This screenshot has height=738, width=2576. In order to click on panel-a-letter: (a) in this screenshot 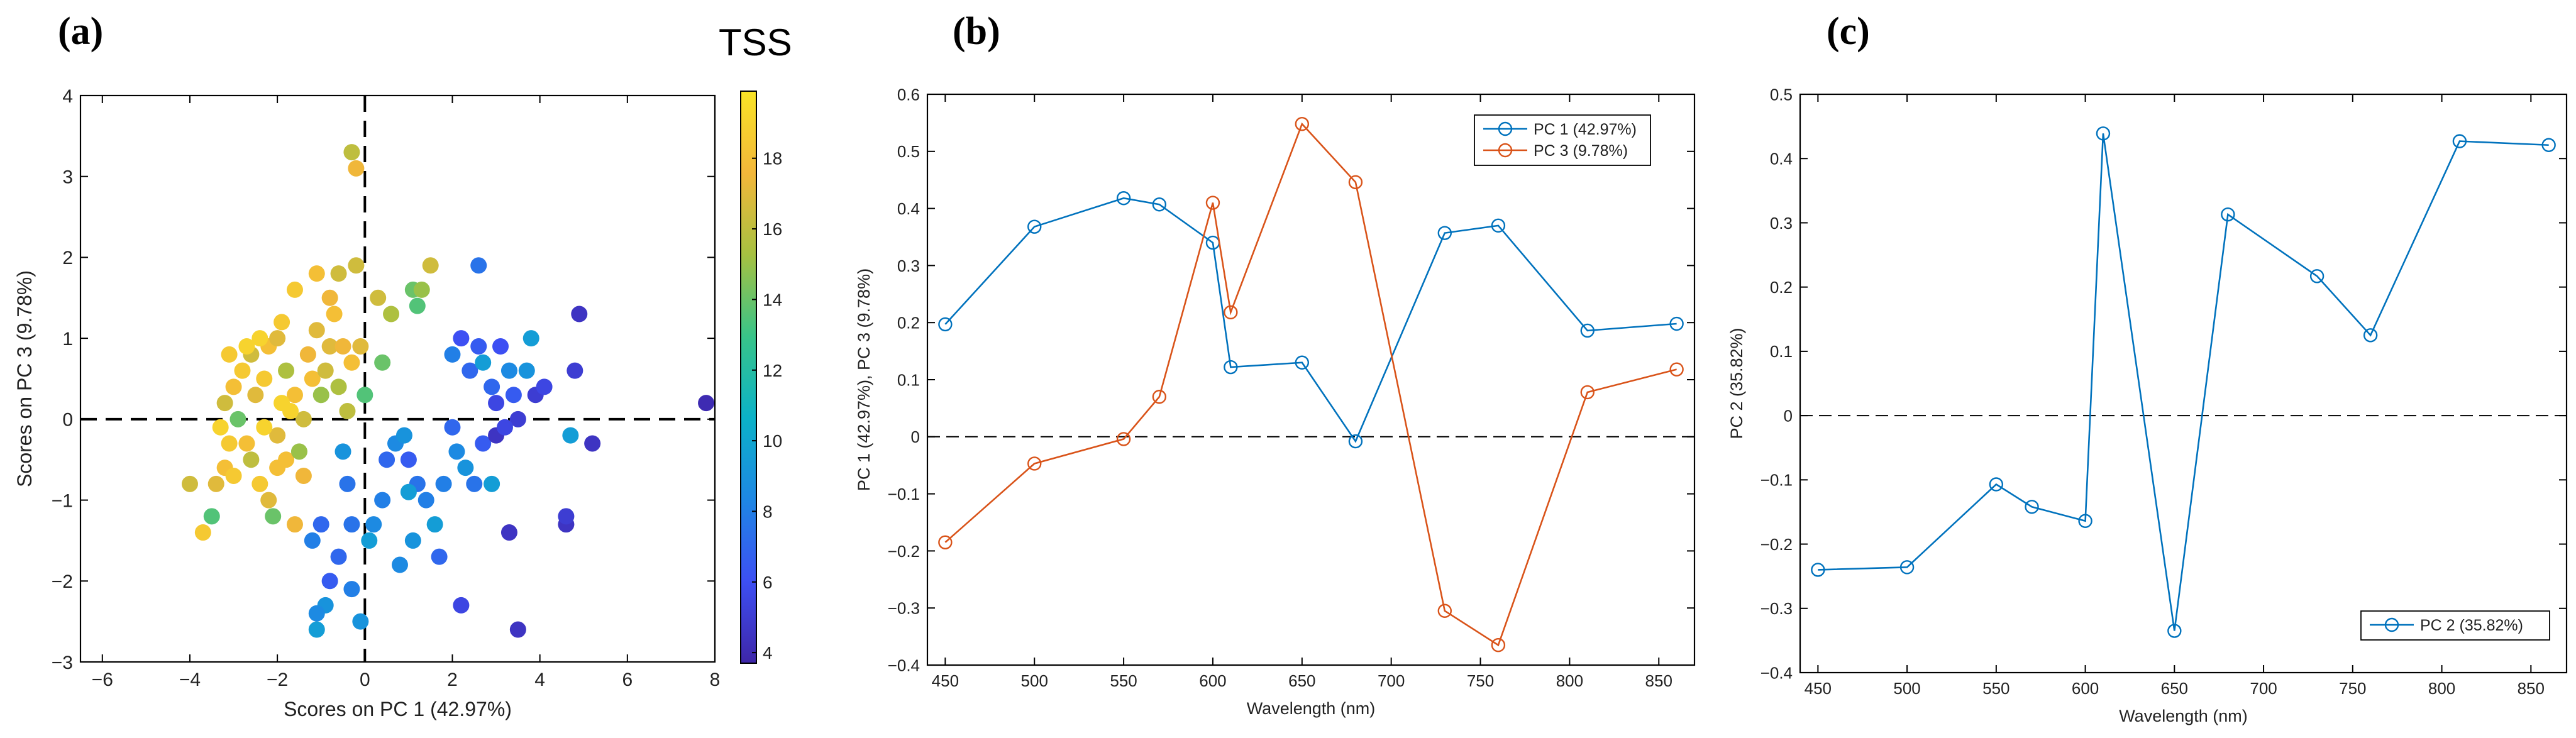, I will do `click(80, 32)`.